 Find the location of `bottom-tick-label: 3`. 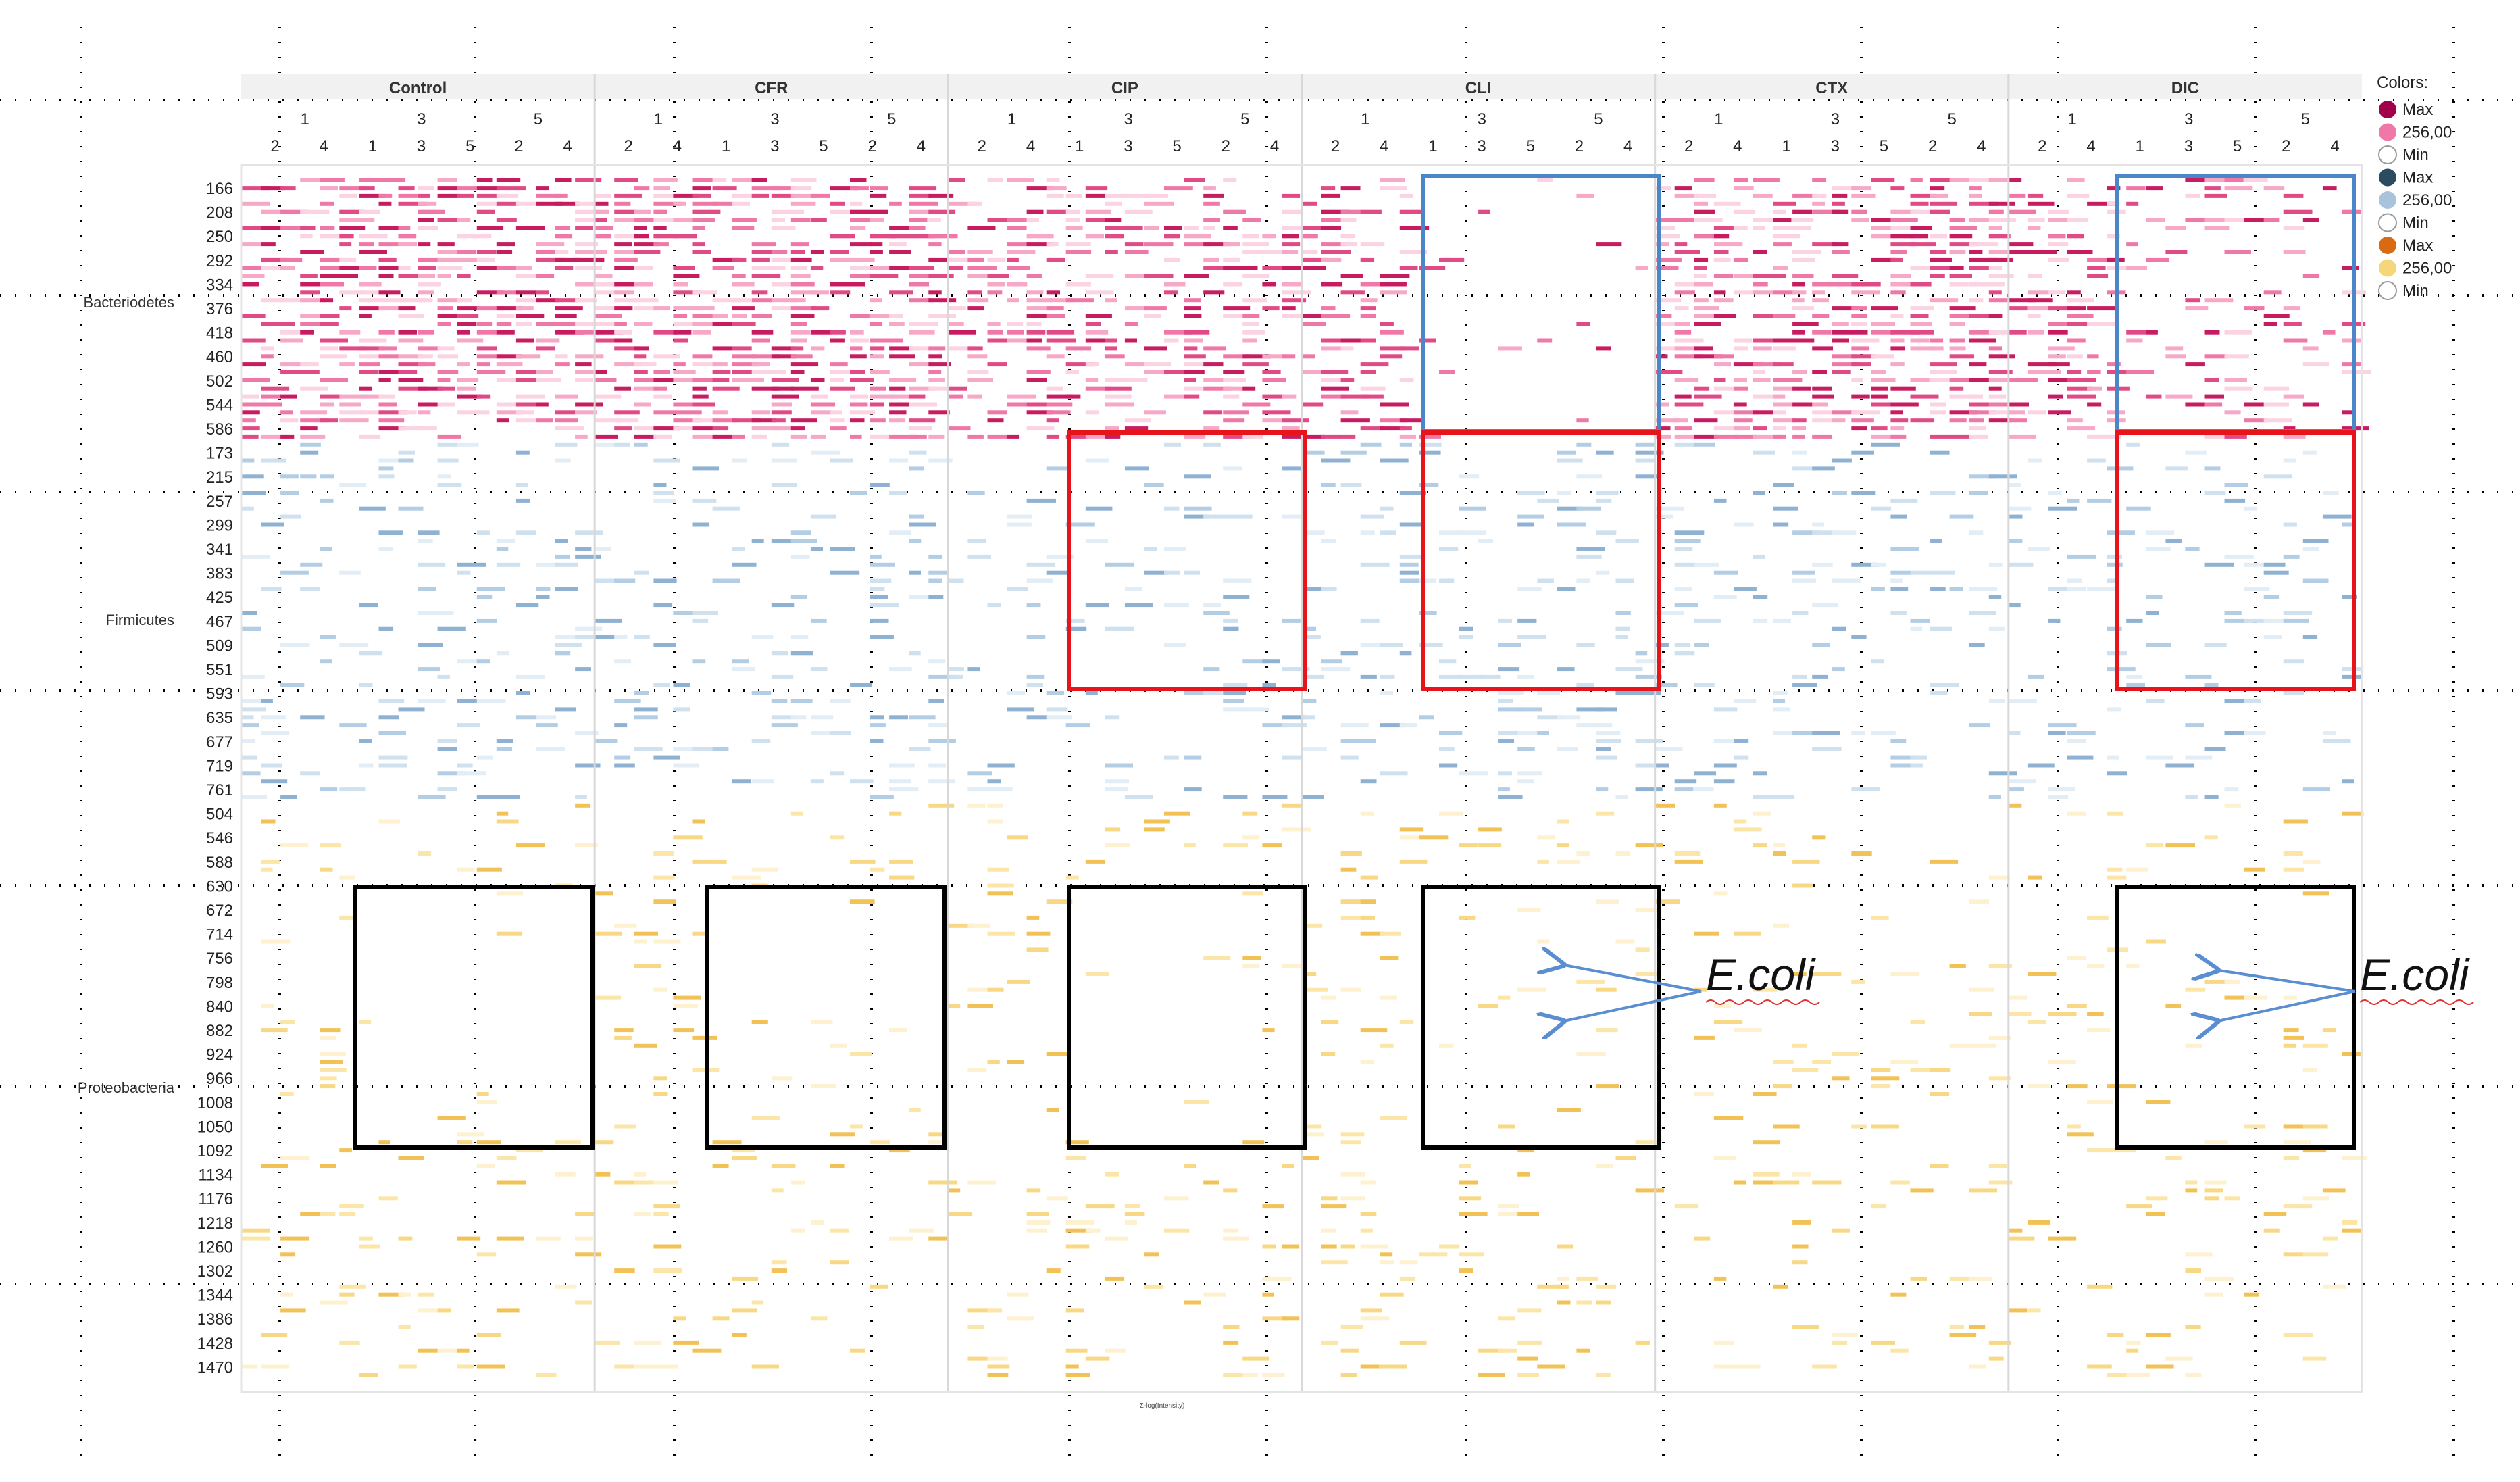

bottom-tick-label: 3 is located at coordinates (1482, 146).